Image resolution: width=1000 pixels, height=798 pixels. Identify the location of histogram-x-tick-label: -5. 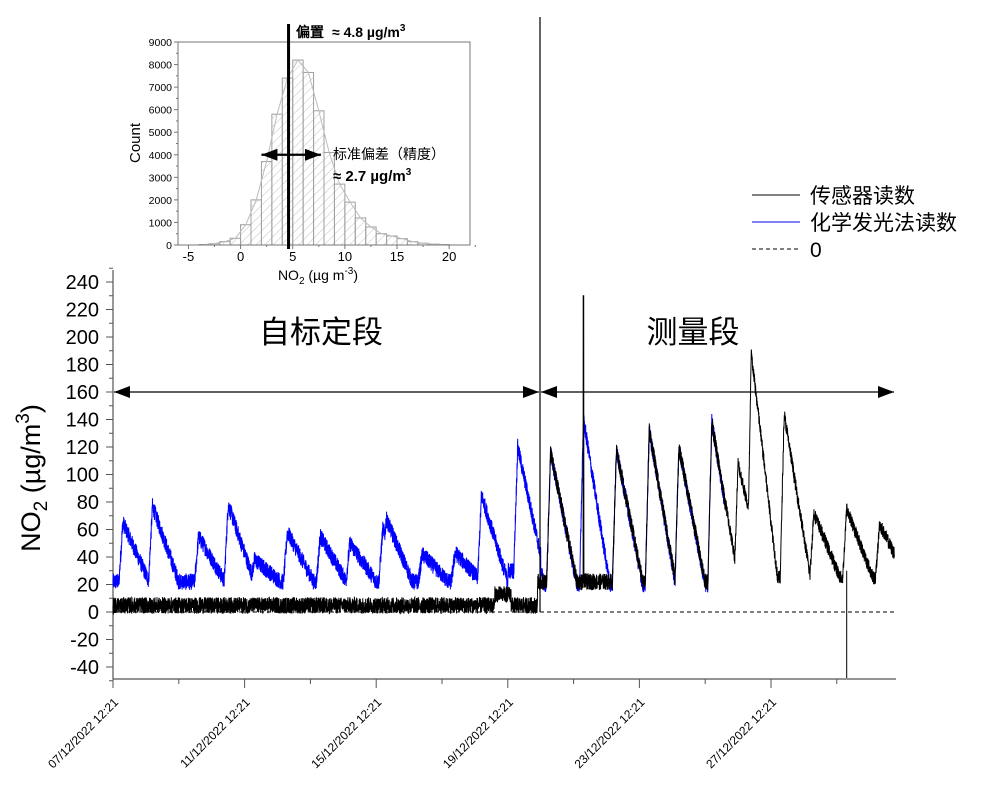
(189, 256).